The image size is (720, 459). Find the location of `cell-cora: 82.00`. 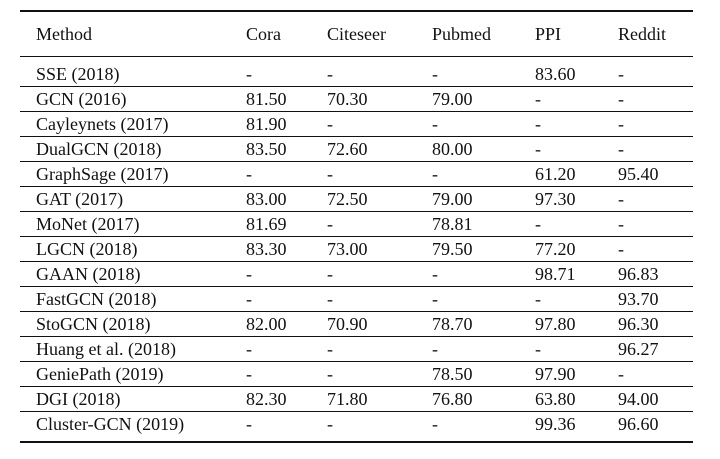

cell-cora: 82.00 is located at coordinates (266, 324).